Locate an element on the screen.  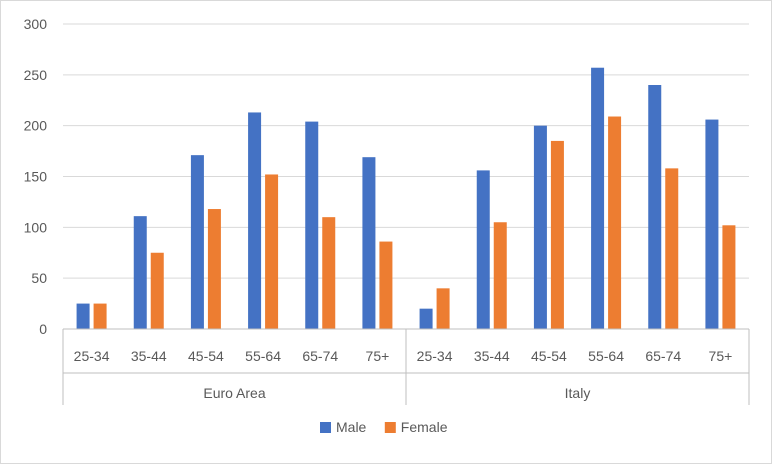
legend-label: Male is located at coordinates (351, 427).